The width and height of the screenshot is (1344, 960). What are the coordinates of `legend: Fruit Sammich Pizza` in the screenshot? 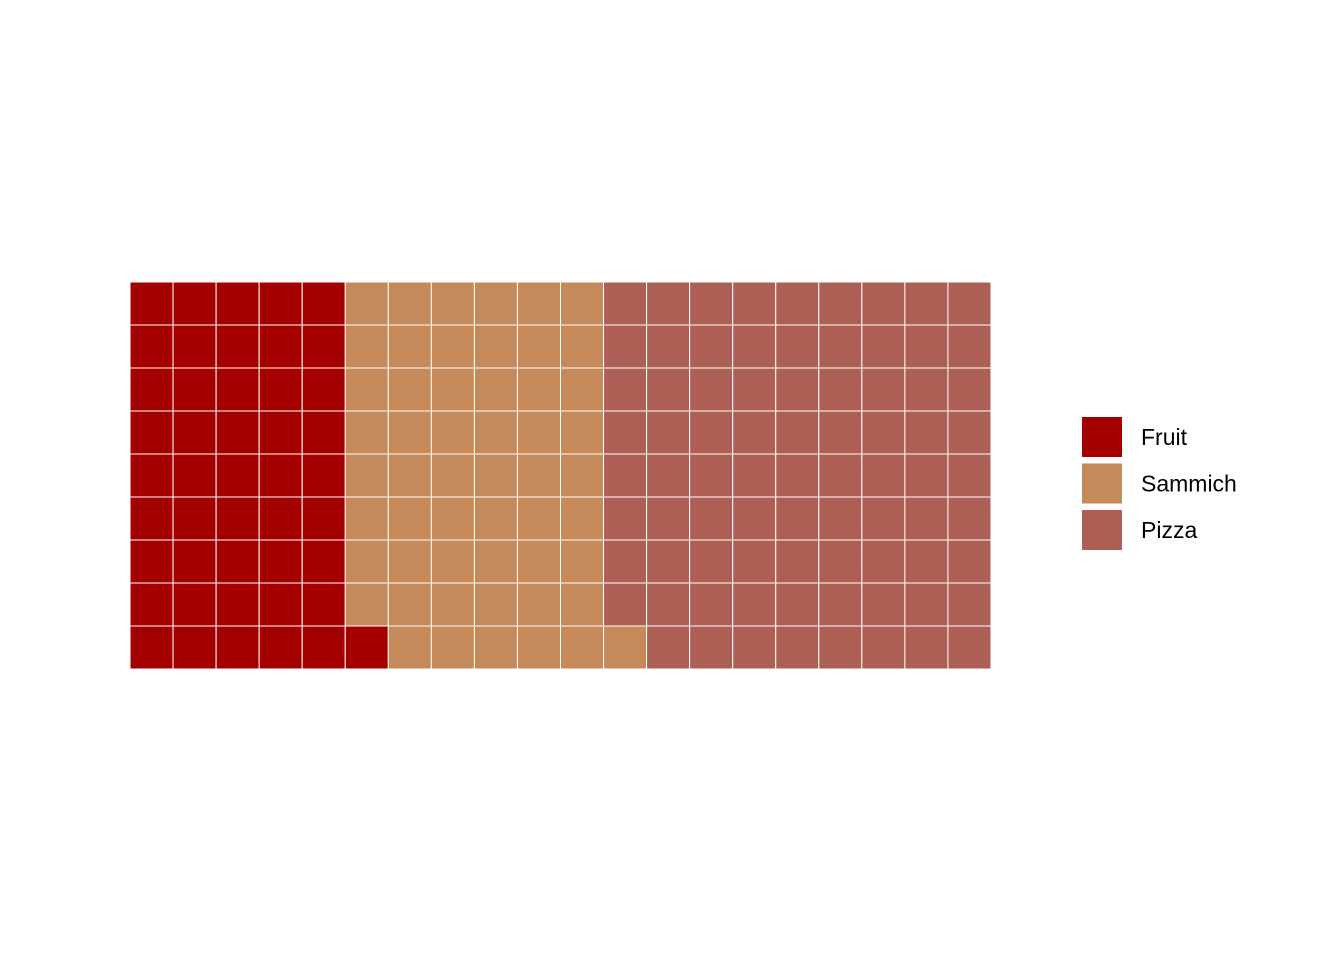 It's located at (1159, 483).